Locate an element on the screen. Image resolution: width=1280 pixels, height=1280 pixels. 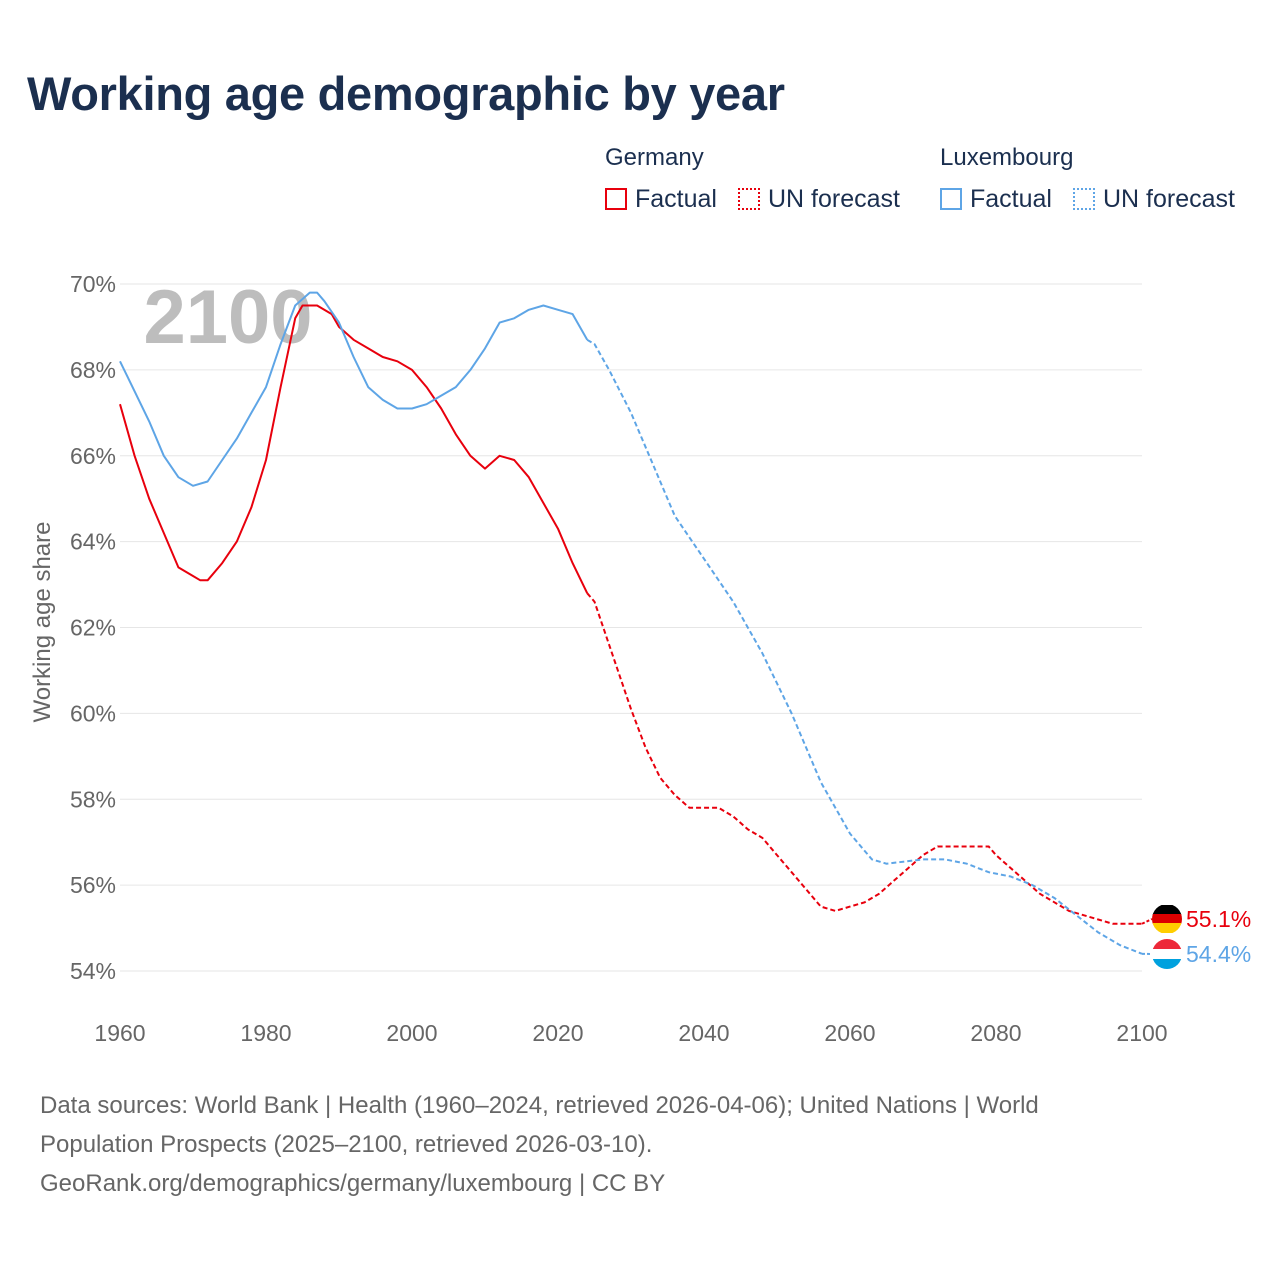
germany-flag-icon is located at coordinates (1167, 919).